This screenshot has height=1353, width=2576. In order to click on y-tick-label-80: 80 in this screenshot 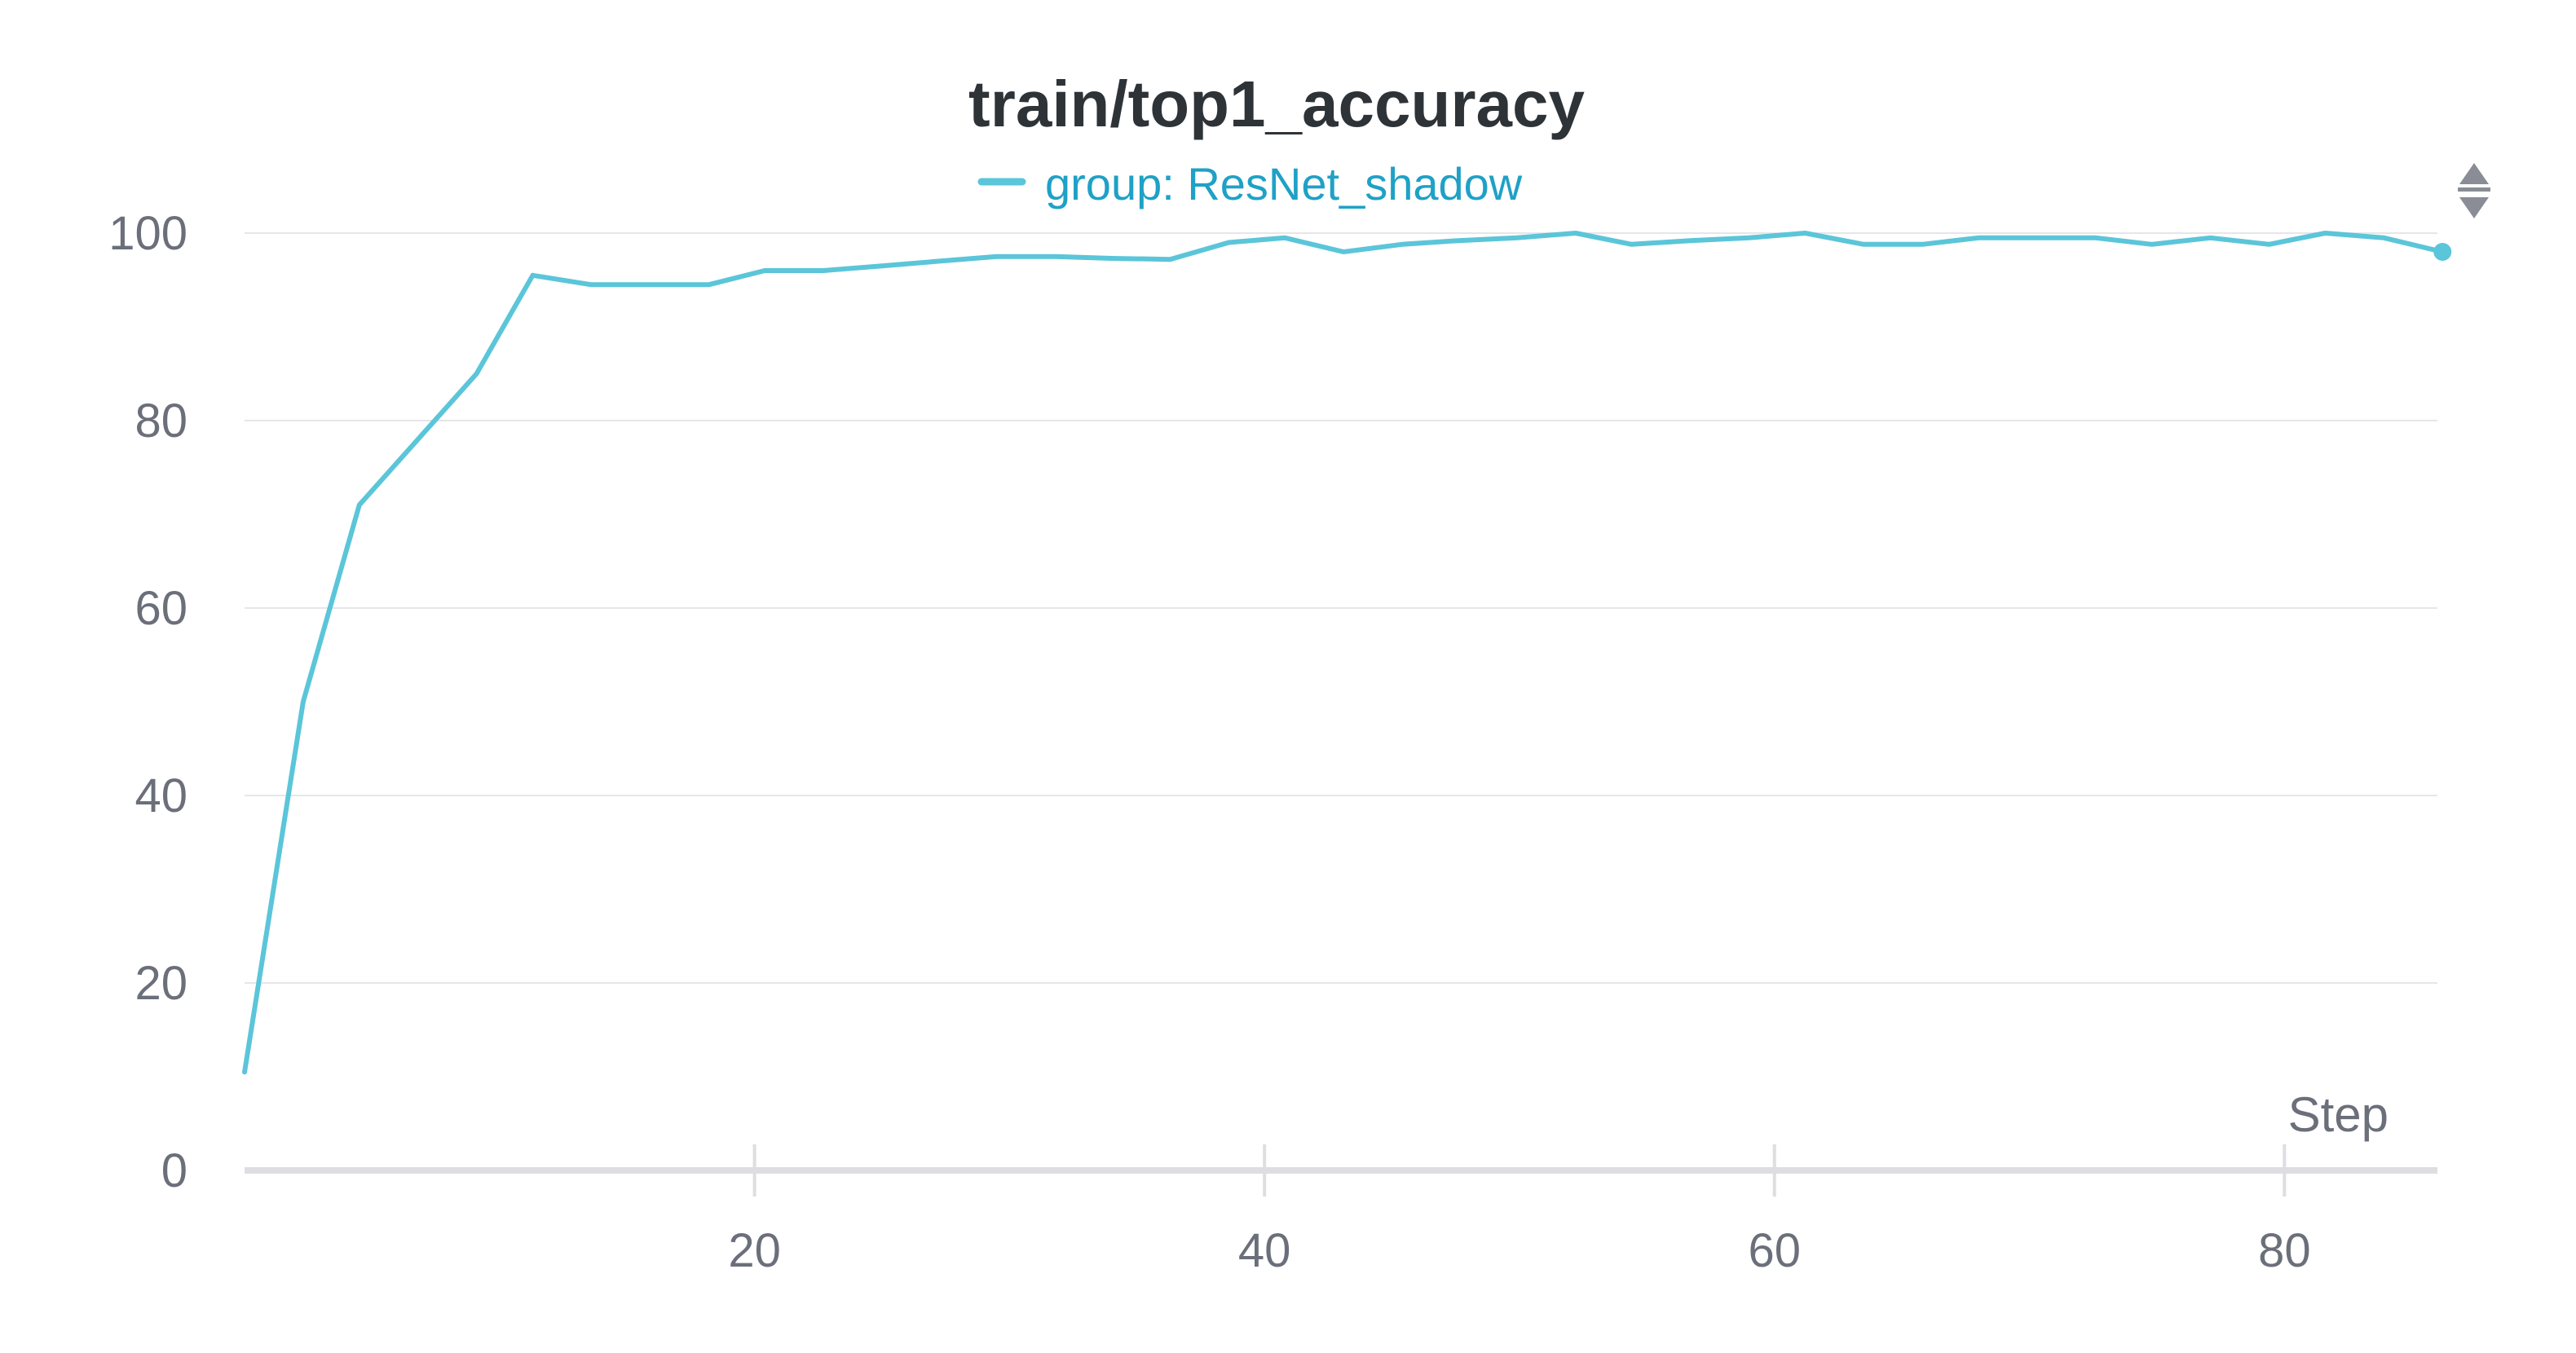, I will do `click(161, 420)`.